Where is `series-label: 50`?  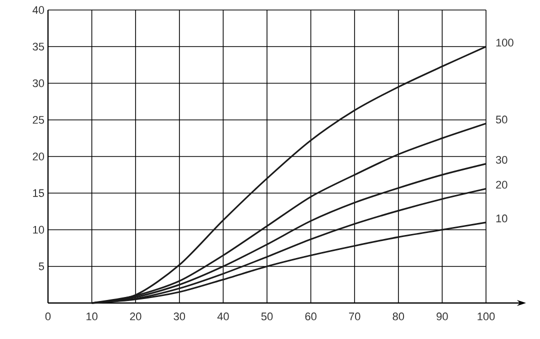 series-label: 50 is located at coordinates (502, 120).